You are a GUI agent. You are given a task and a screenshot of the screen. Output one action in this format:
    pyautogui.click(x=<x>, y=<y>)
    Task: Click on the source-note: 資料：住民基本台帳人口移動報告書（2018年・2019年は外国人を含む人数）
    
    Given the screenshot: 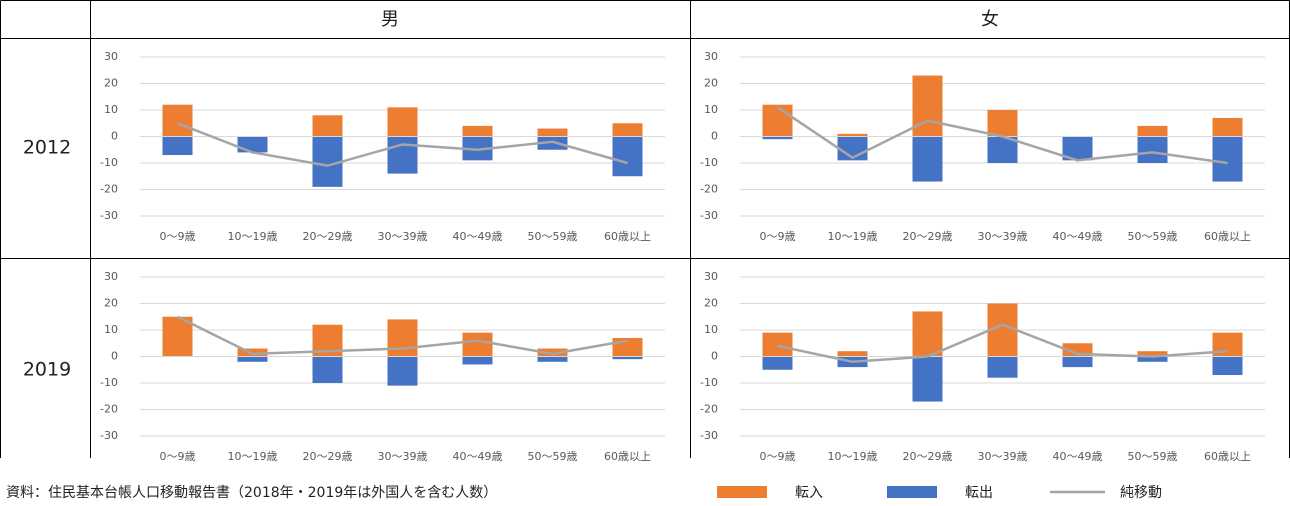 What is the action you would take?
    pyautogui.click(x=251, y=492)
    